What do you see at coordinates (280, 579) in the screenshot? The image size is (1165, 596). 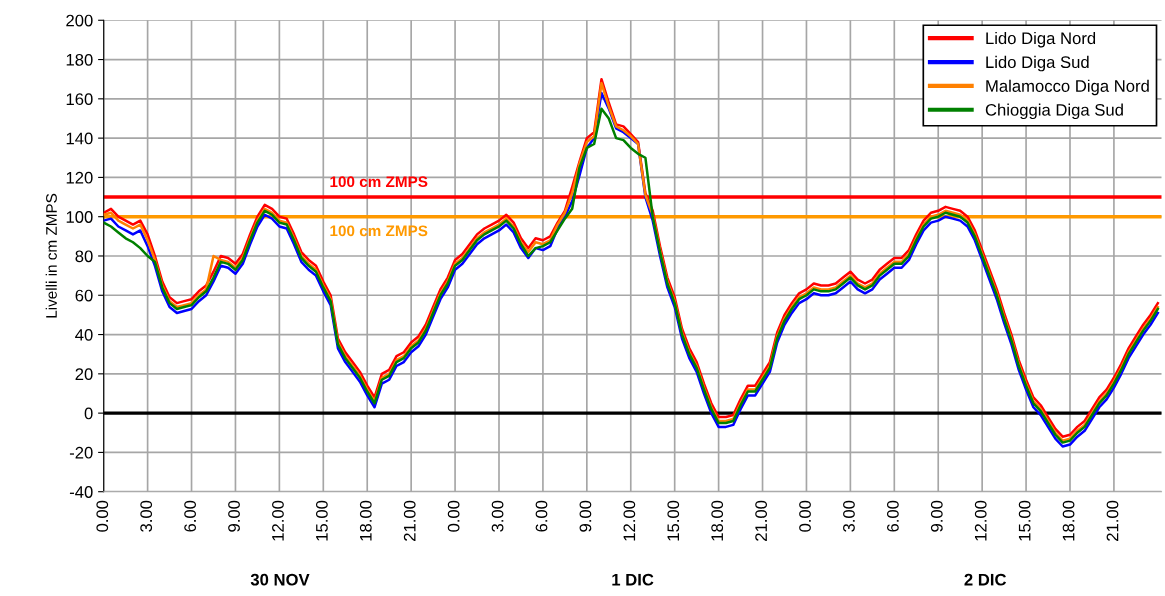 I see `text: 30 NOV` at bounding box center [280, 579].